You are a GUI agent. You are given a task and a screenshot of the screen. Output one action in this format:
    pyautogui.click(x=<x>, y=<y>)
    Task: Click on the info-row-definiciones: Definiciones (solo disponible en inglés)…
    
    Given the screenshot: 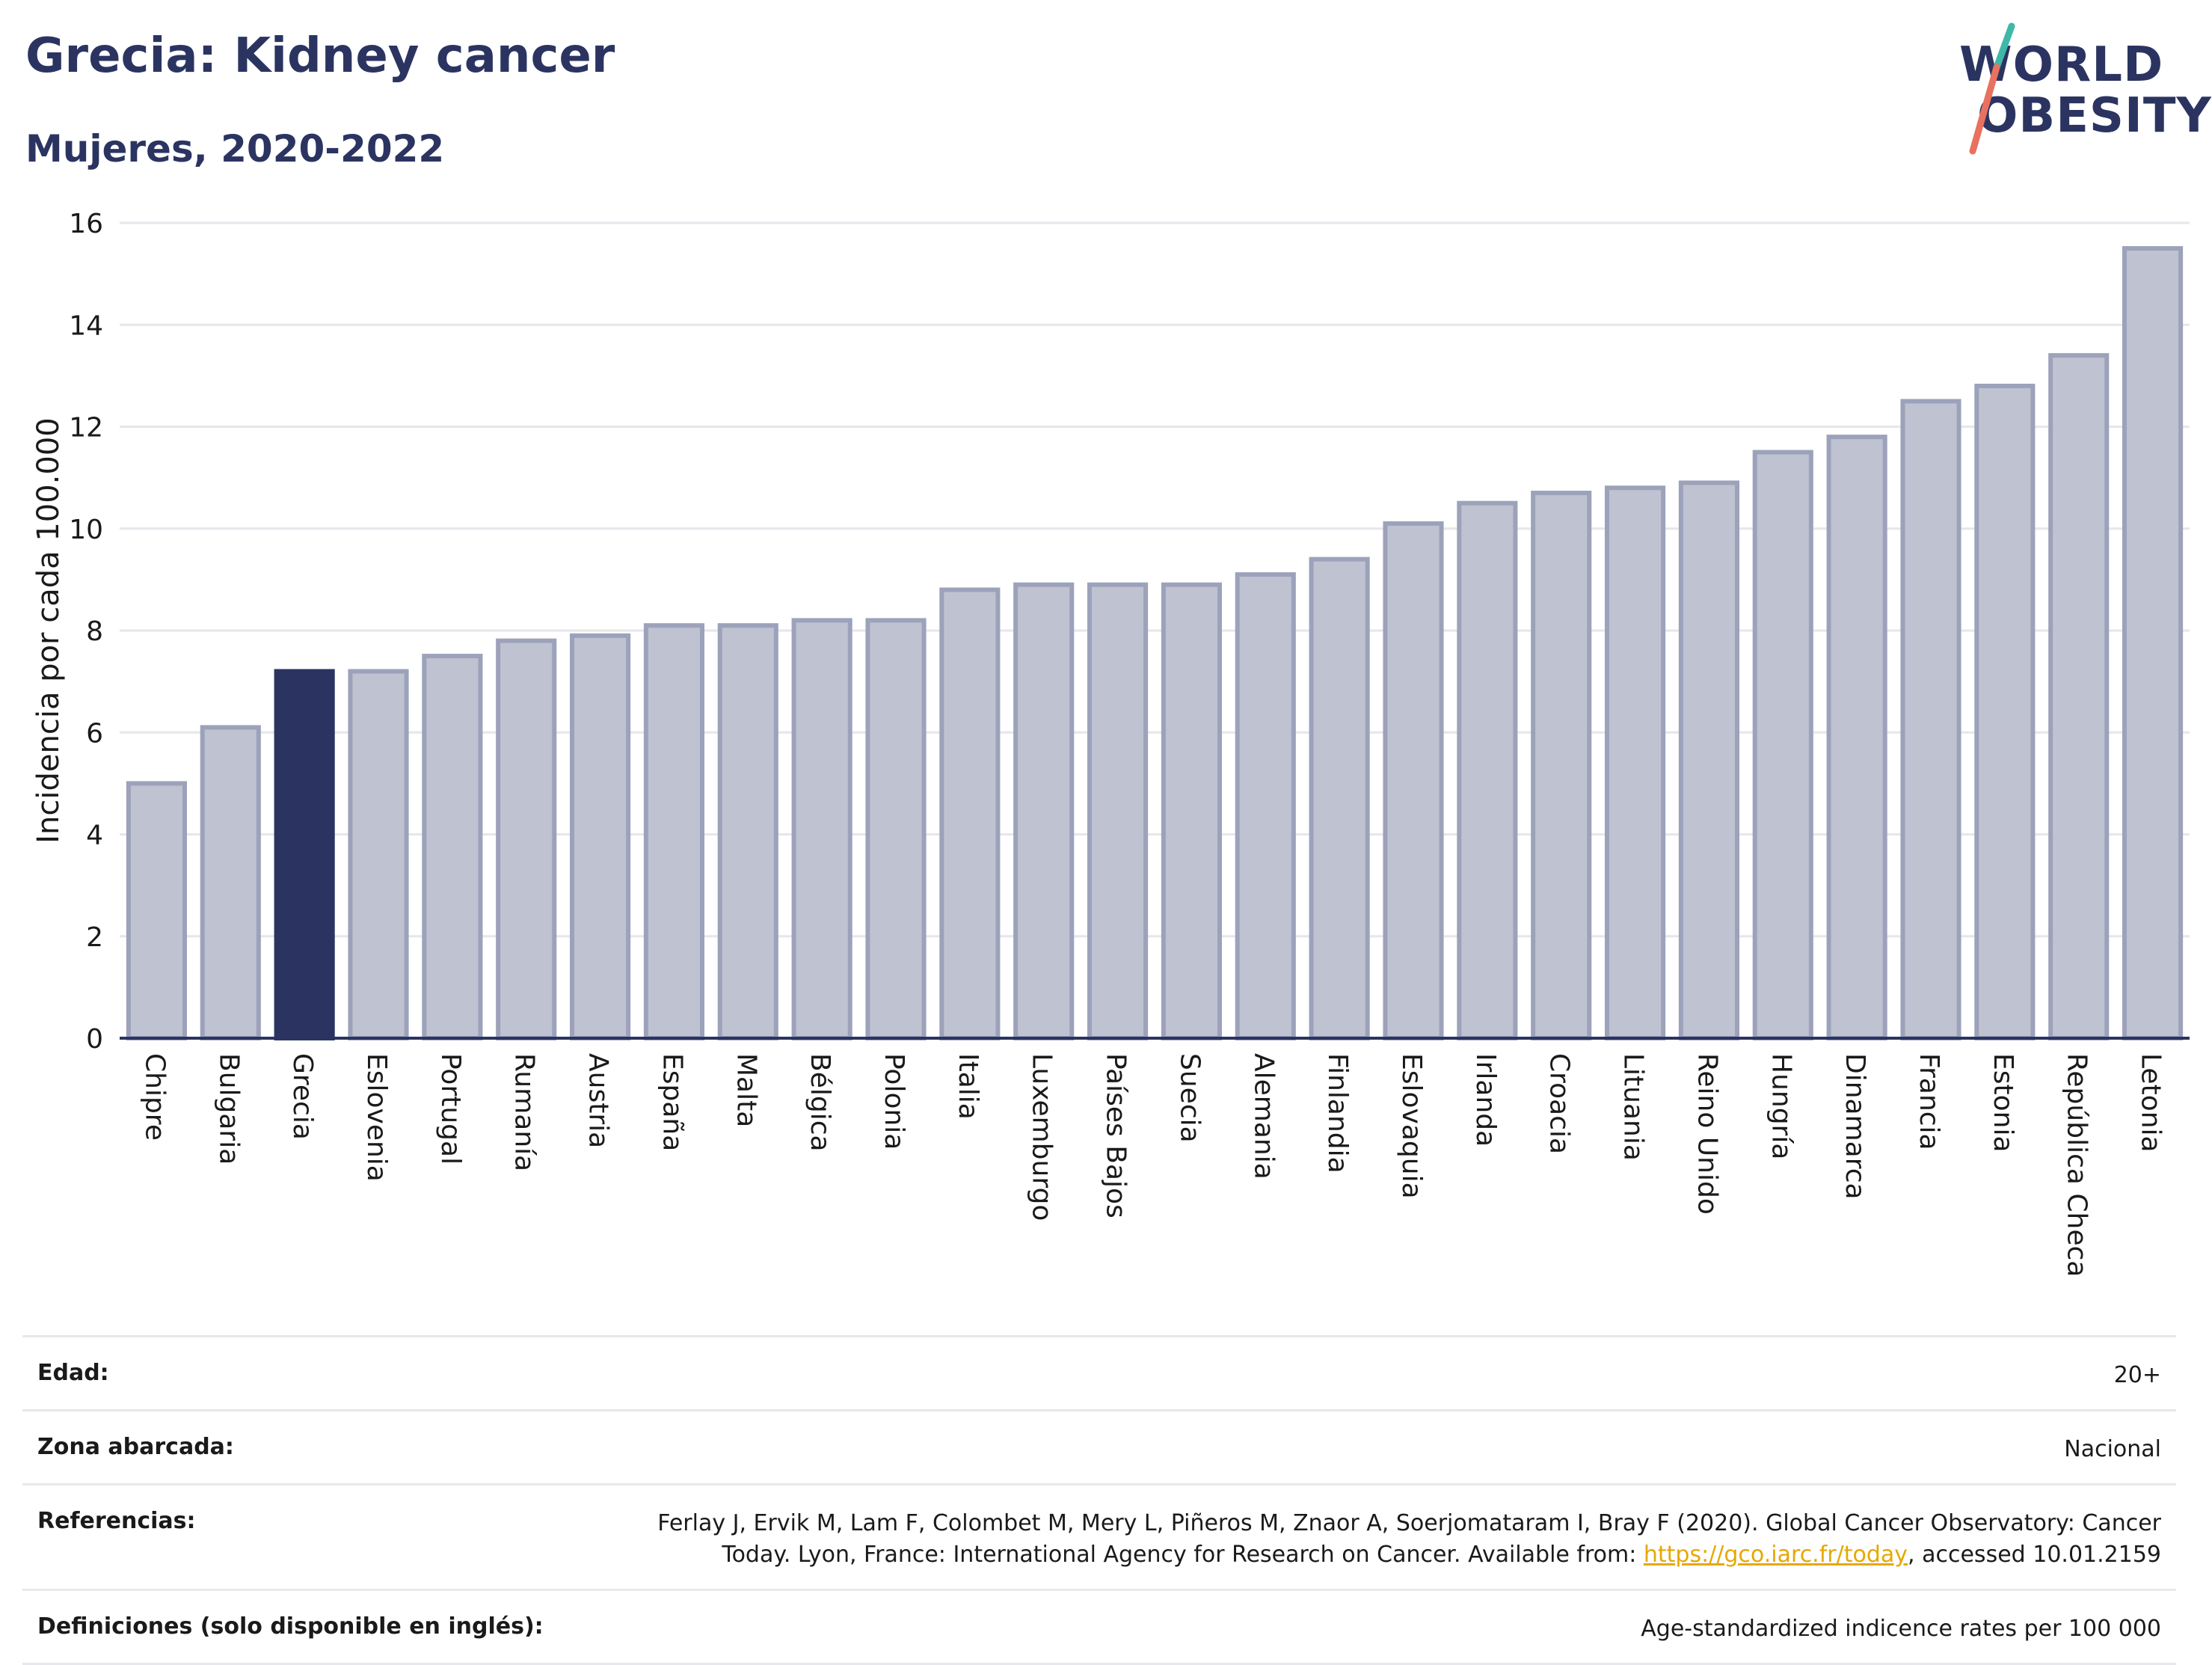 What is the action you would take?
    pyautogui.click(x=1099, y=1627)
    